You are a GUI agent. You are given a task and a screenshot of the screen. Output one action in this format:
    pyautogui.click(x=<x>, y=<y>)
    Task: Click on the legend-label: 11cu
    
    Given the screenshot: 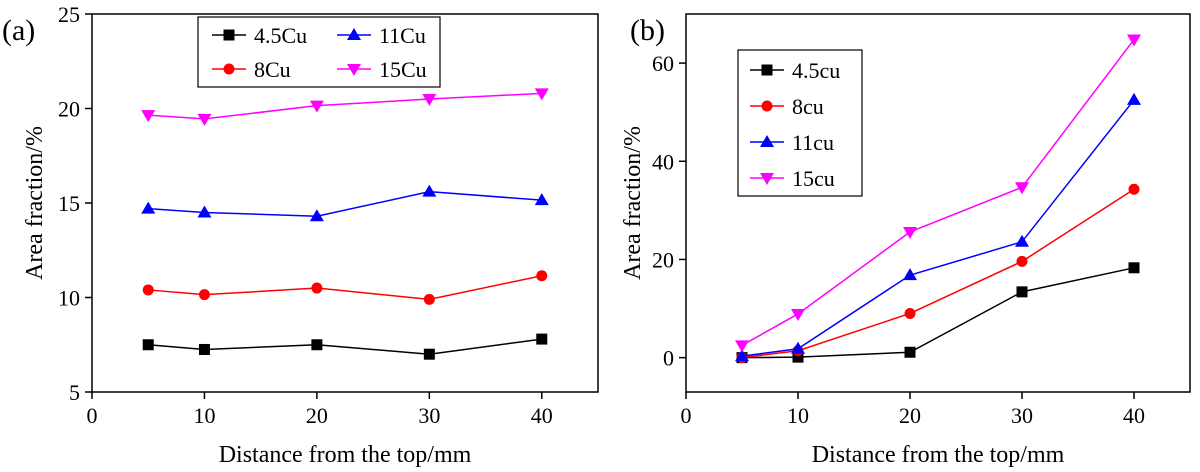 What is the action you would take?
    pyautogui.click(x=813, y=142)
    